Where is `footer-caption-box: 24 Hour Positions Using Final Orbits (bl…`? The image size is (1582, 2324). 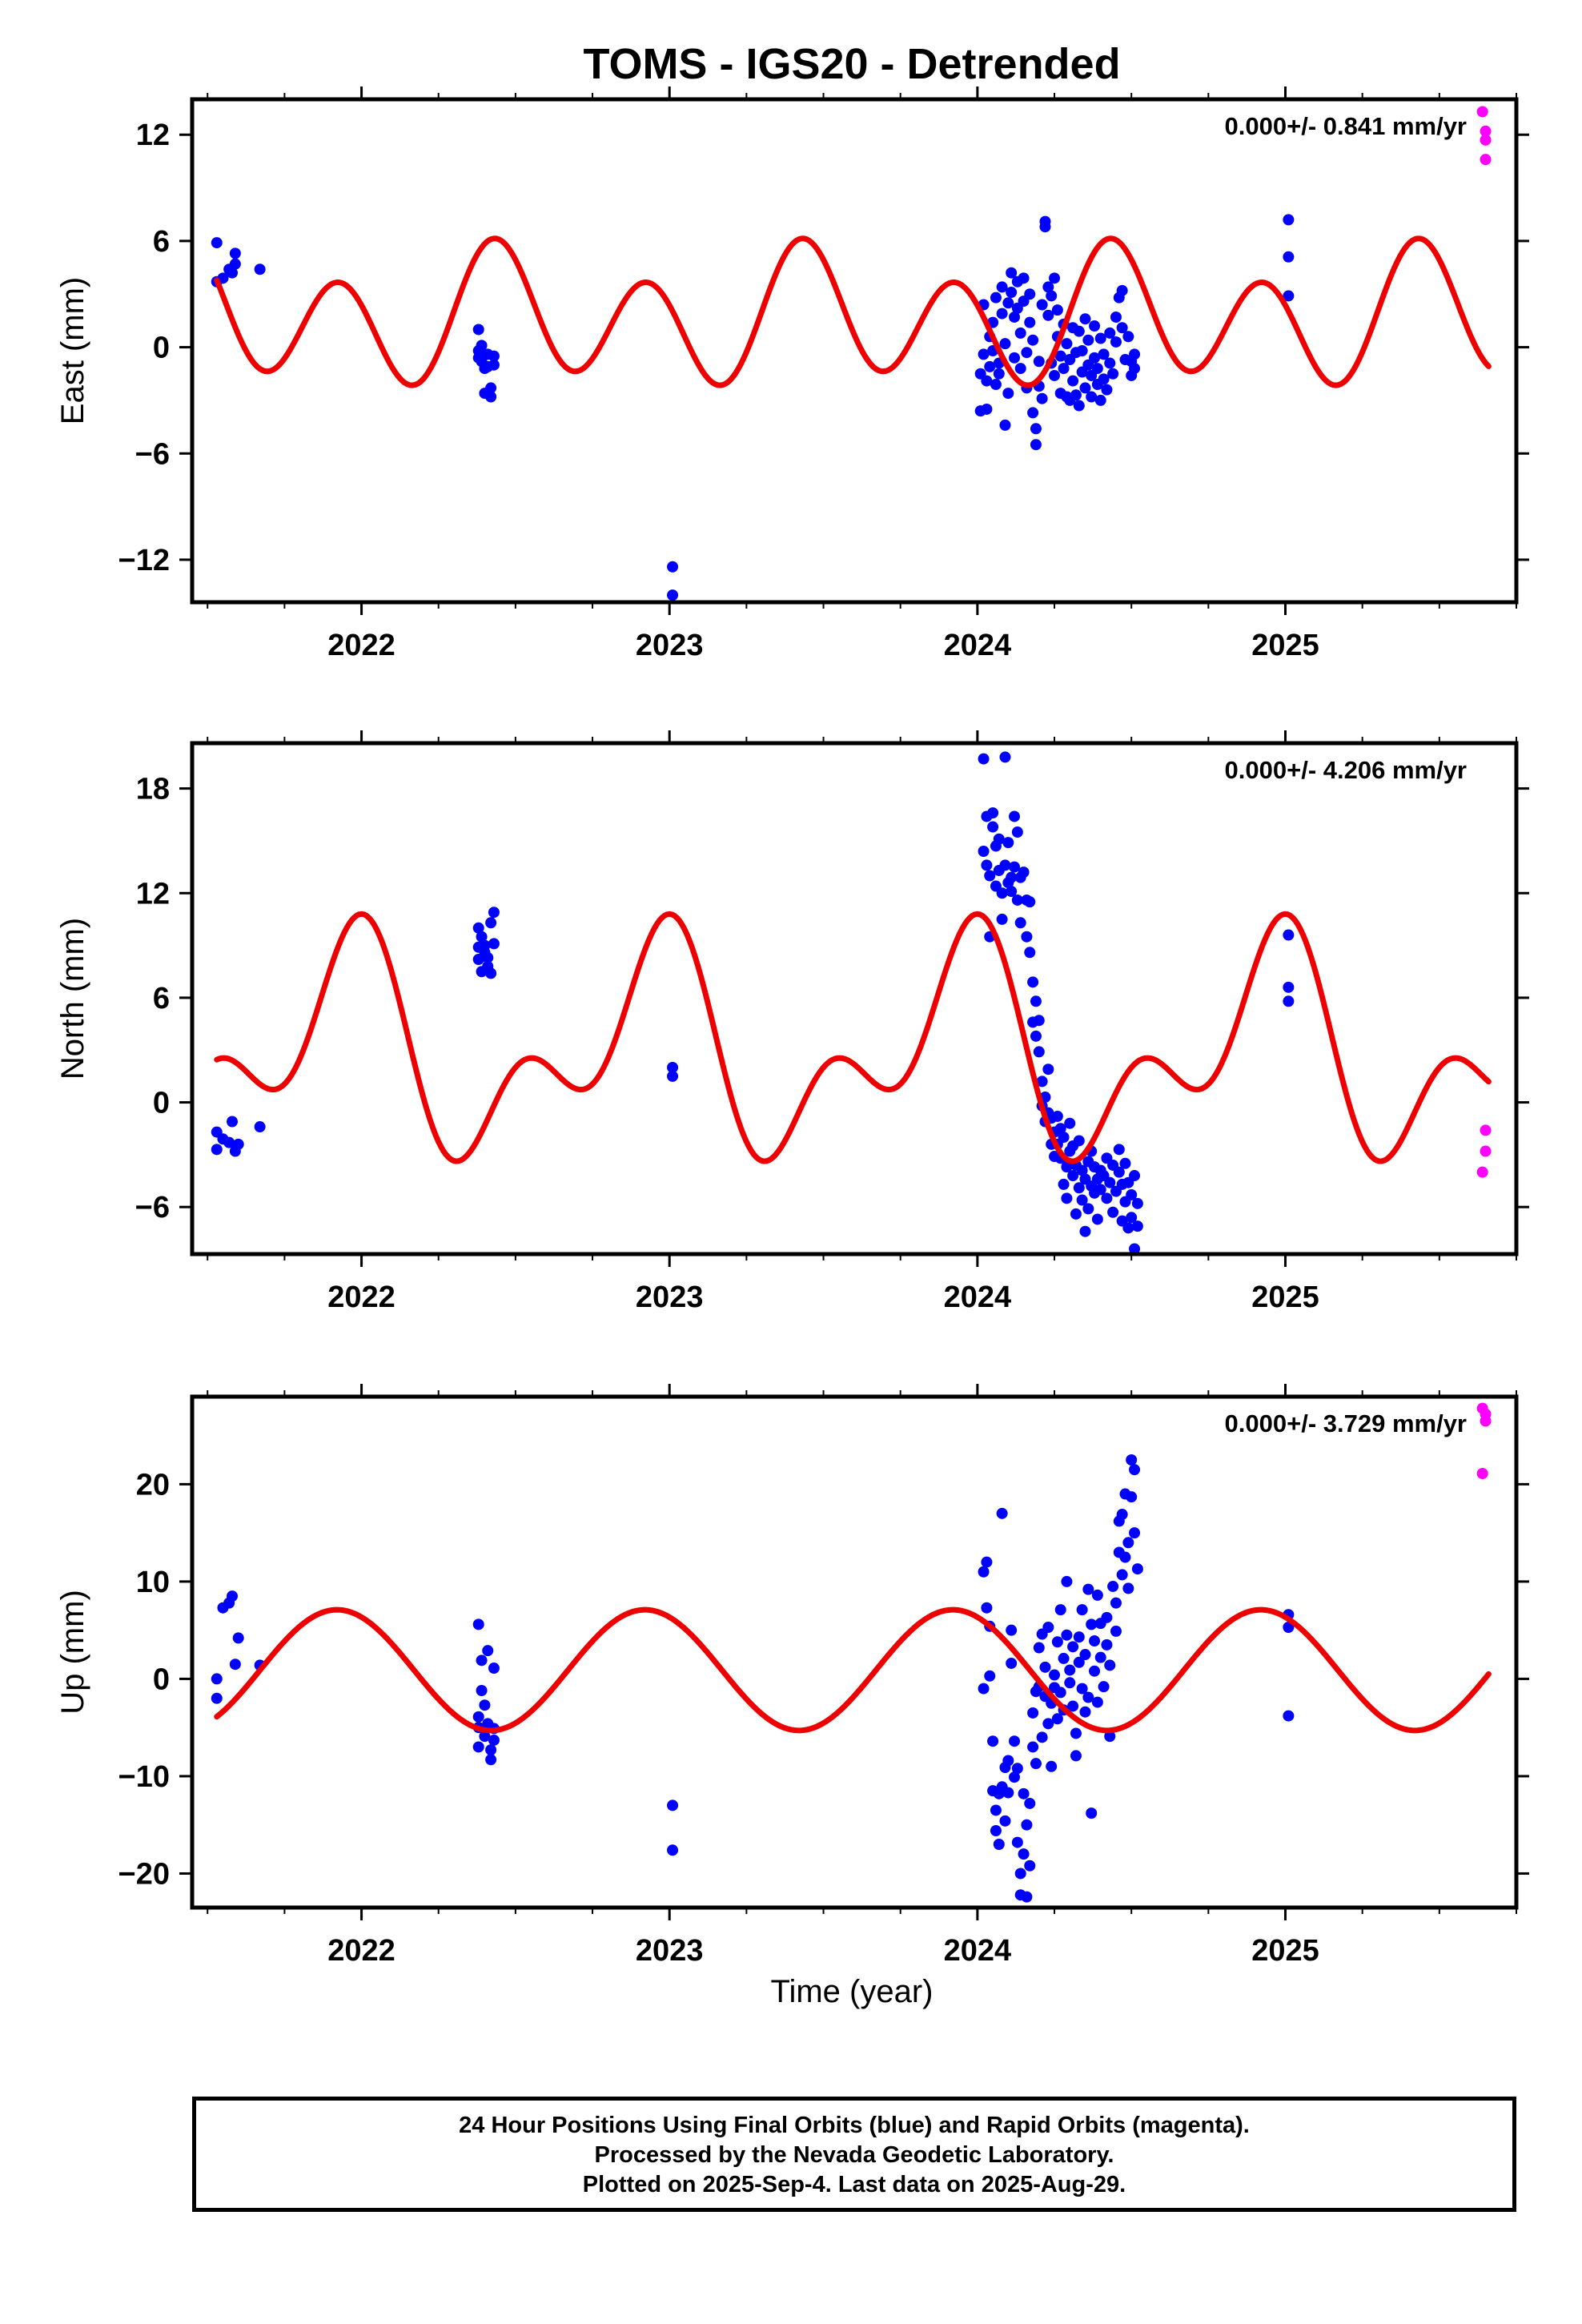
footer-caption-box: 24 Hour Positions Using Final Orbits (bl… is located at coordinates (854, 2154).